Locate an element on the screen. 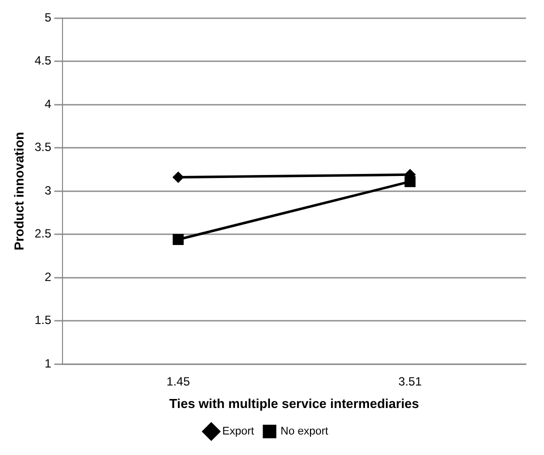 Image resolution: width=544 pixels, height=455 pixels. y-tick-label: 4 is located at coordinates (48, 103).